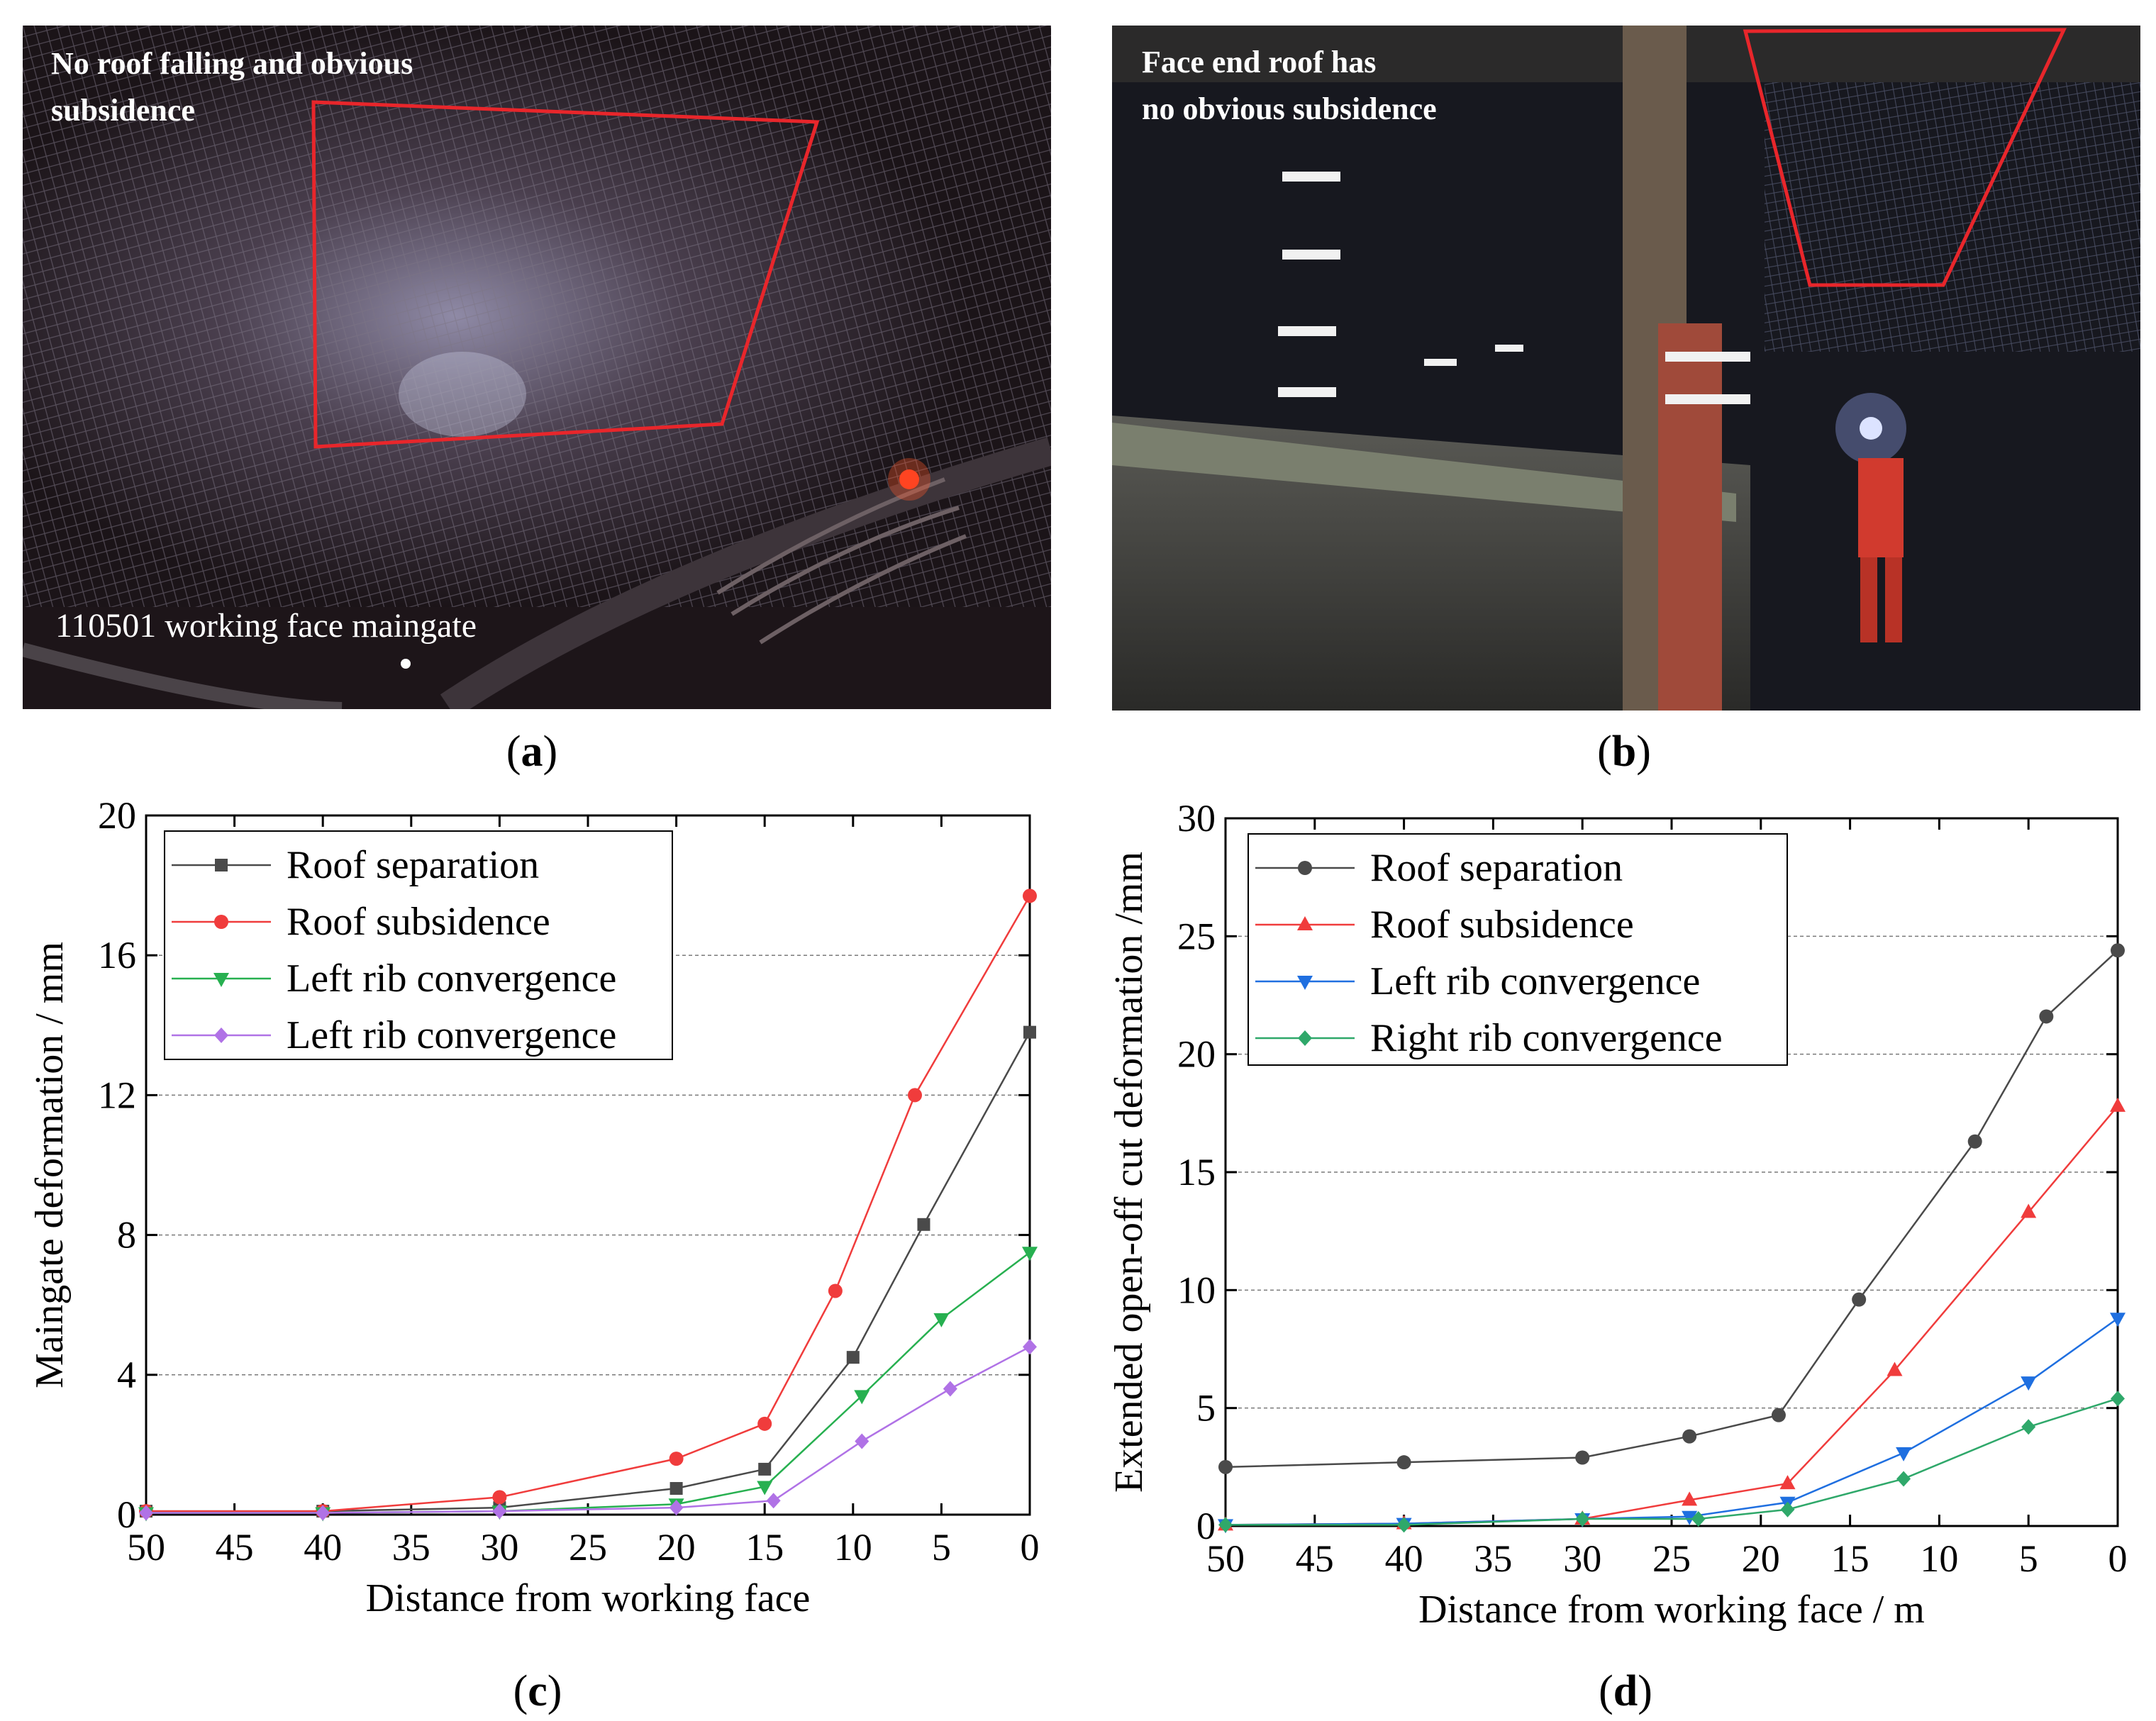  I want to click on y-axis-title: Maingate deformation / mm, so click(50, 1165).